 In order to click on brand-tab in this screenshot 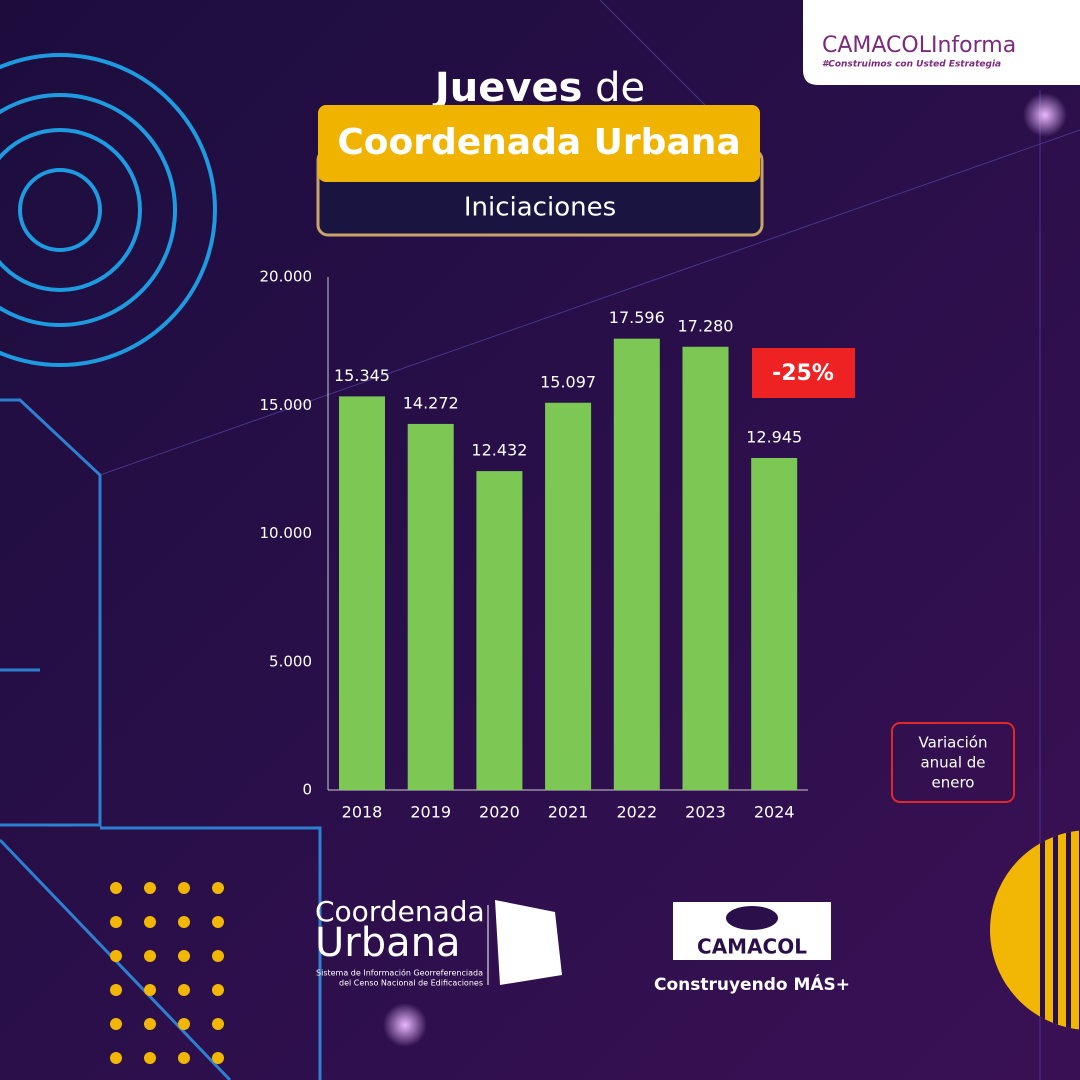, I will do `click(941, 42)`.